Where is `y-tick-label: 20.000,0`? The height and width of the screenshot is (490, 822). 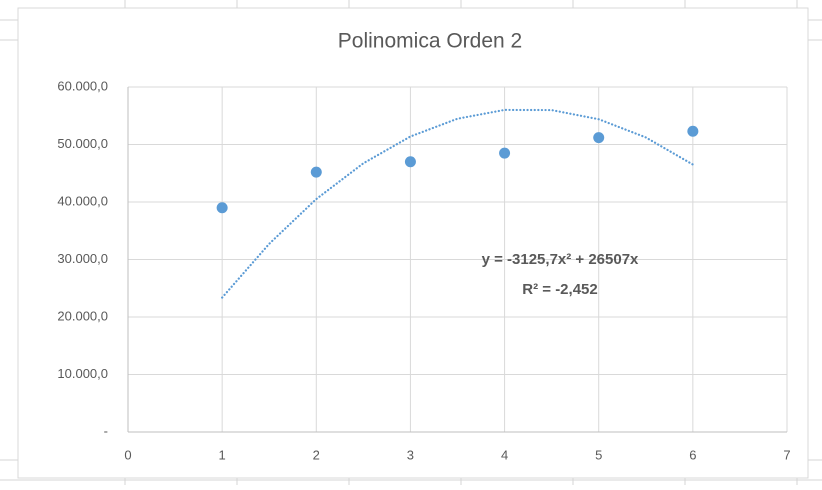
y-tick-label: 20.000,0 is located at coordinates (82, 315).